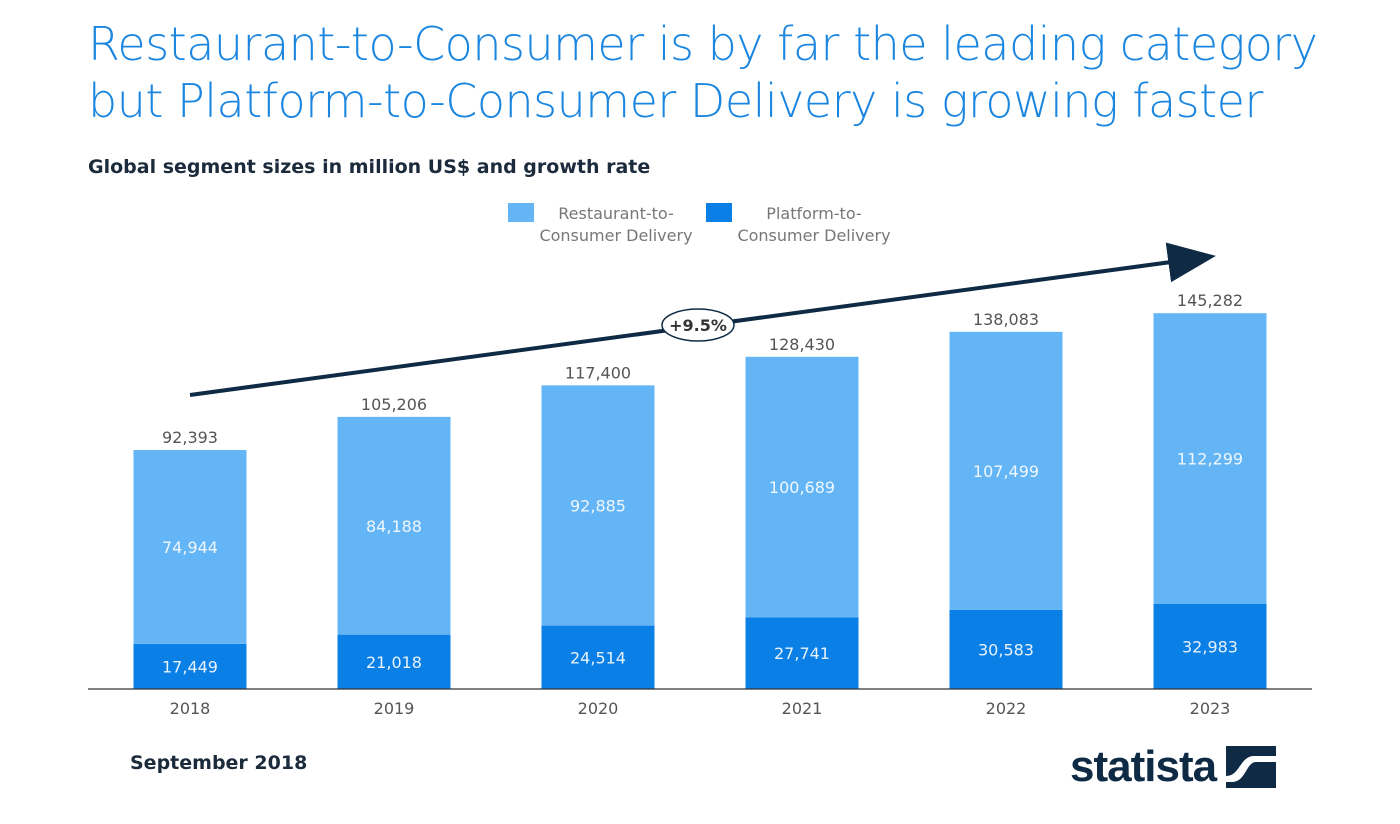 This screenshot has height=824, width=1400. I want to click on data-label: 32,983, so click(1210, 646).